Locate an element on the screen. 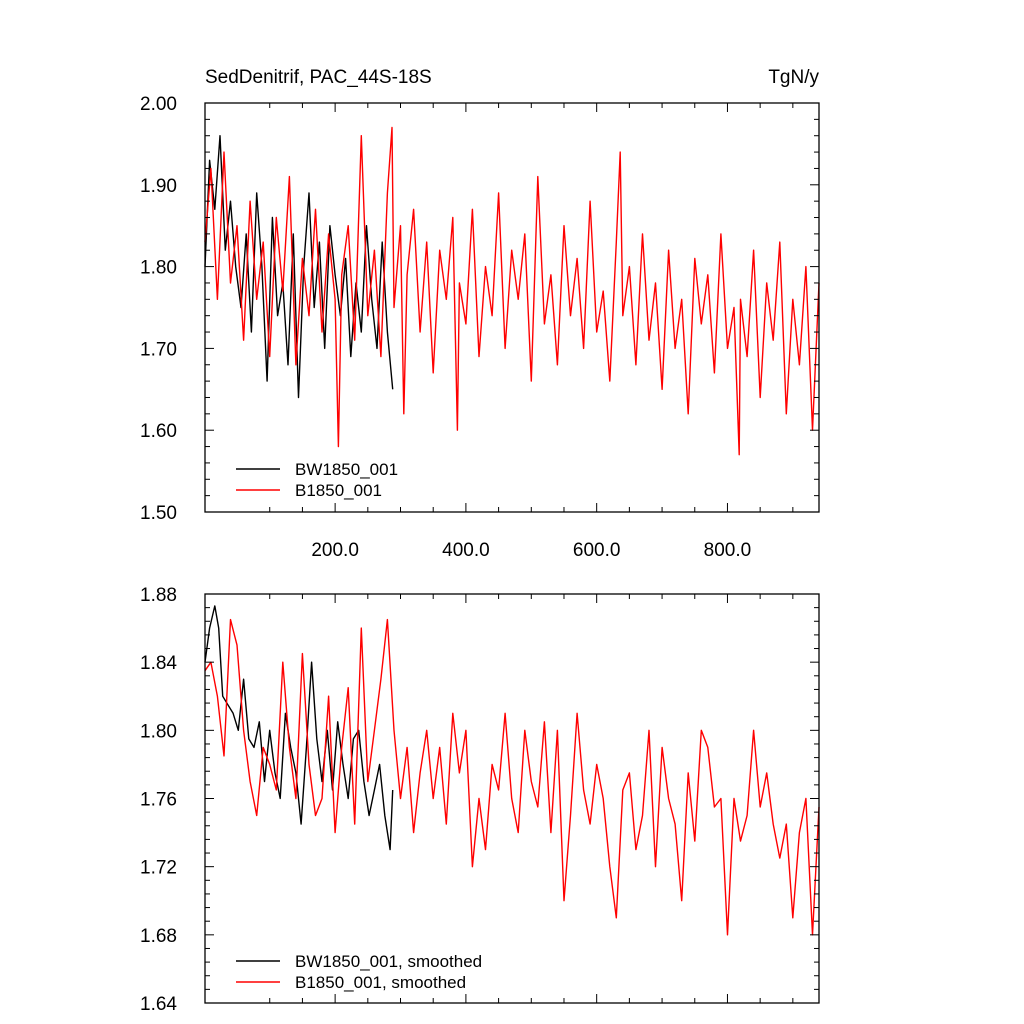 This screenshot has width=1024, height=1024. panel-units-label: TgN/y is located at coordinates (793, 77).